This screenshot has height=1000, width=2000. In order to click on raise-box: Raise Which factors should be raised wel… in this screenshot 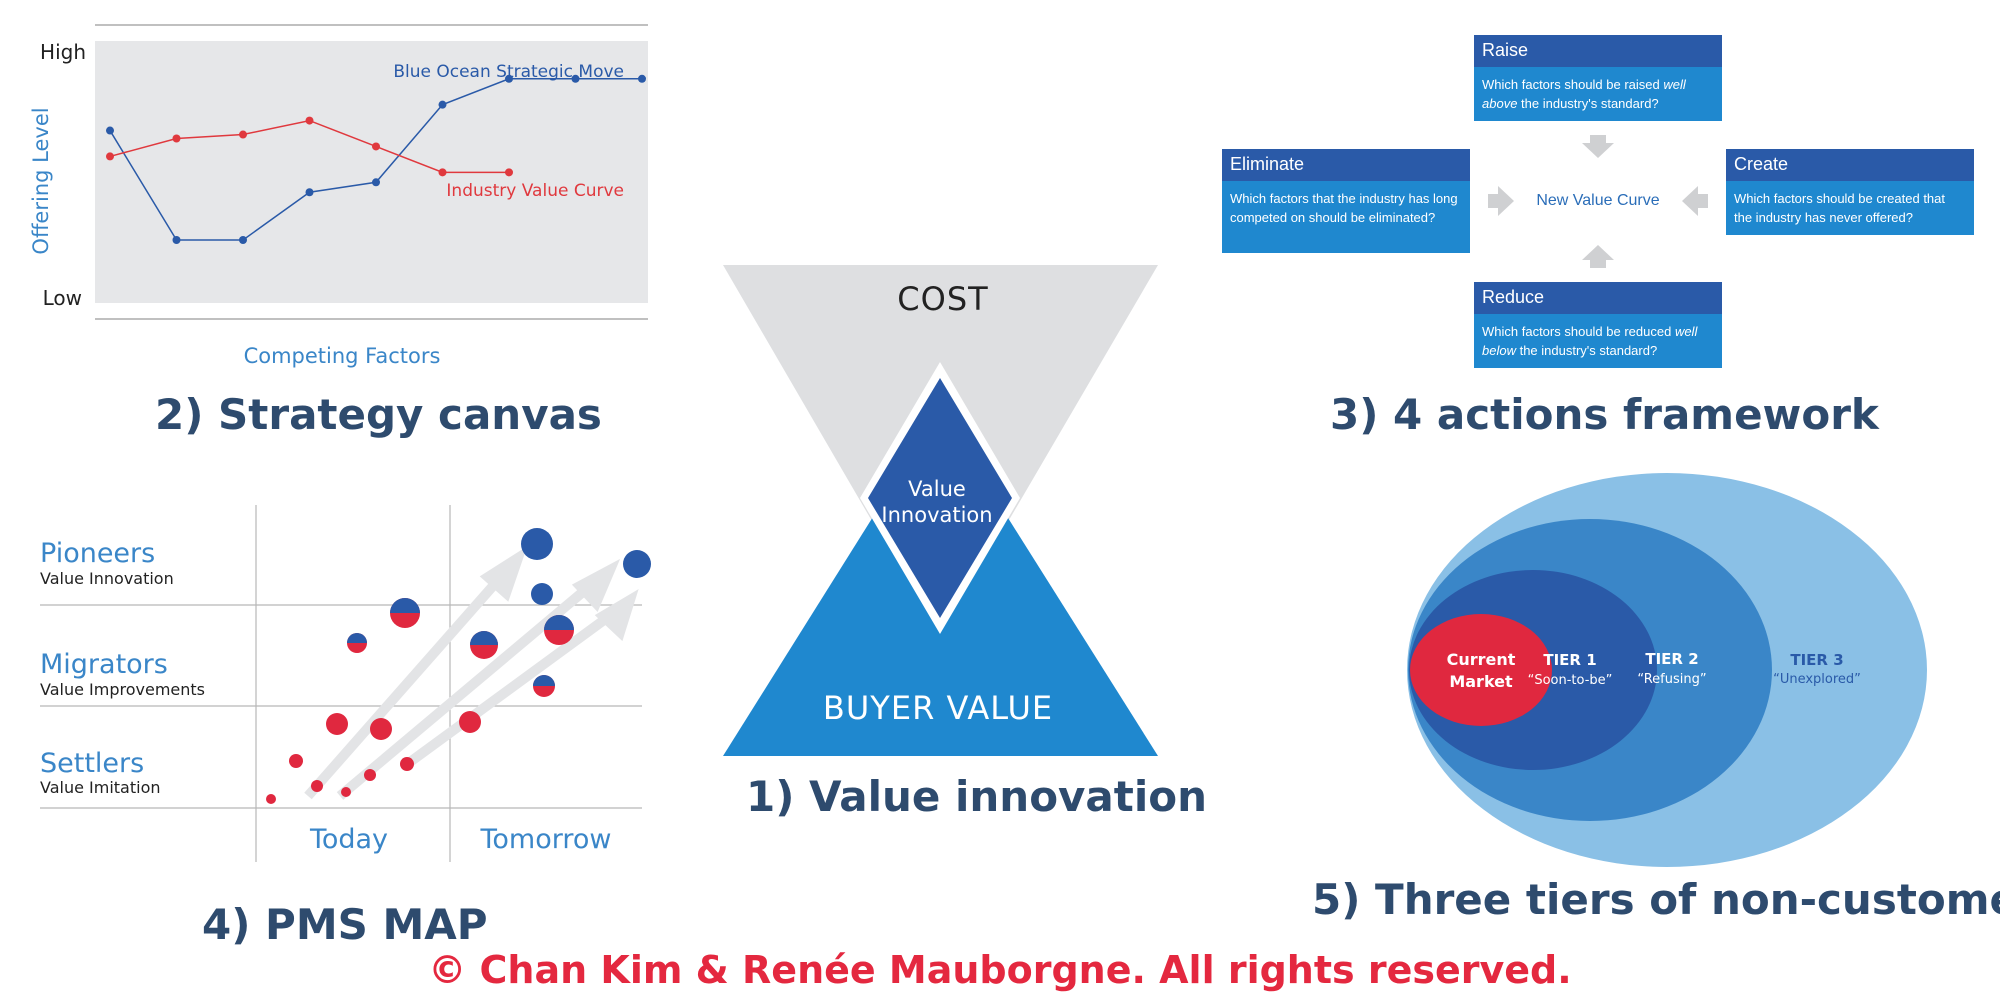, I will do `click(1598, 78)`.